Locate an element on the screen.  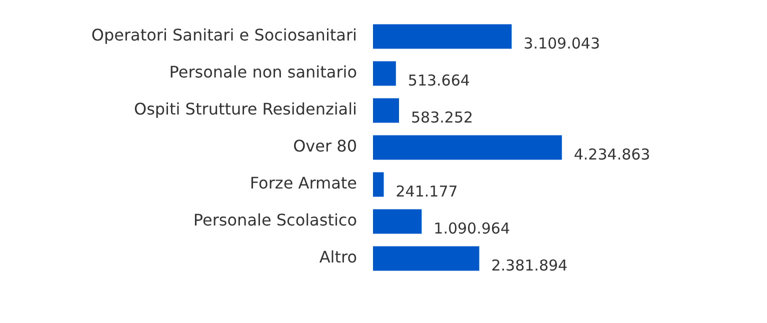
y-tick-label: Over 80 is located at coordinates (325, 146).